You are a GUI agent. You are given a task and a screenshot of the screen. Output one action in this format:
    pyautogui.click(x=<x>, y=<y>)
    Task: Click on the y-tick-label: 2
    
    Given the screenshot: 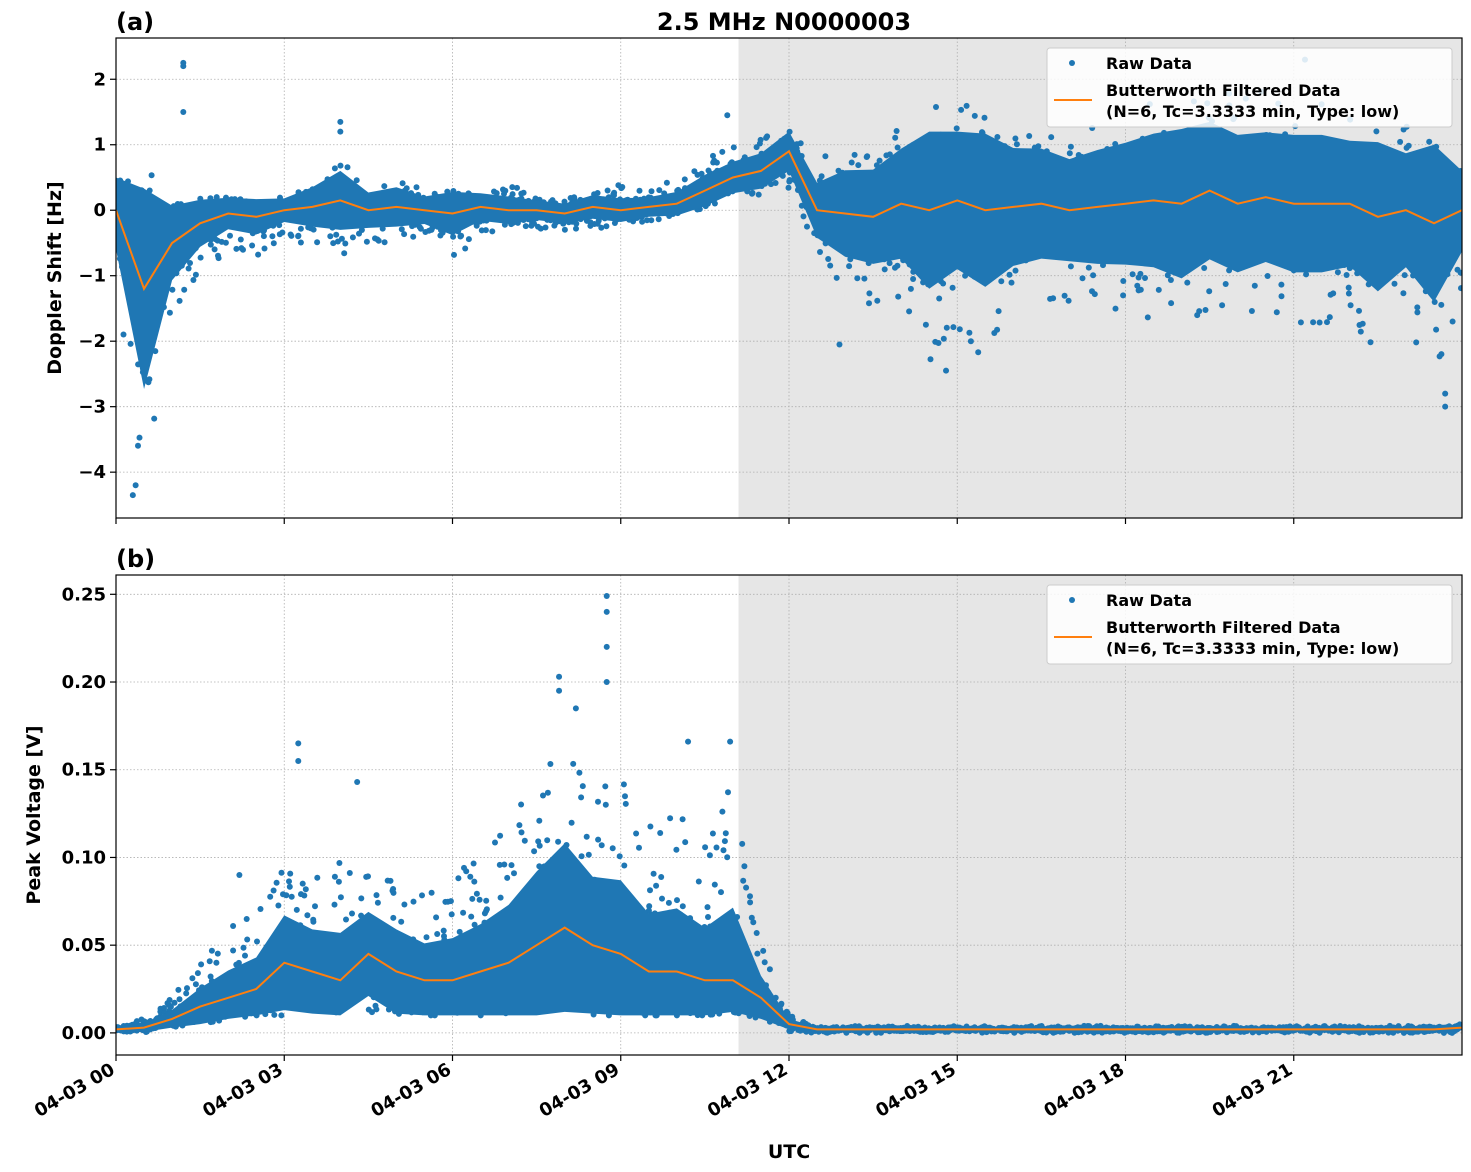 What is the action you would take?
    pyautogui.click(x=99, y=79)
    